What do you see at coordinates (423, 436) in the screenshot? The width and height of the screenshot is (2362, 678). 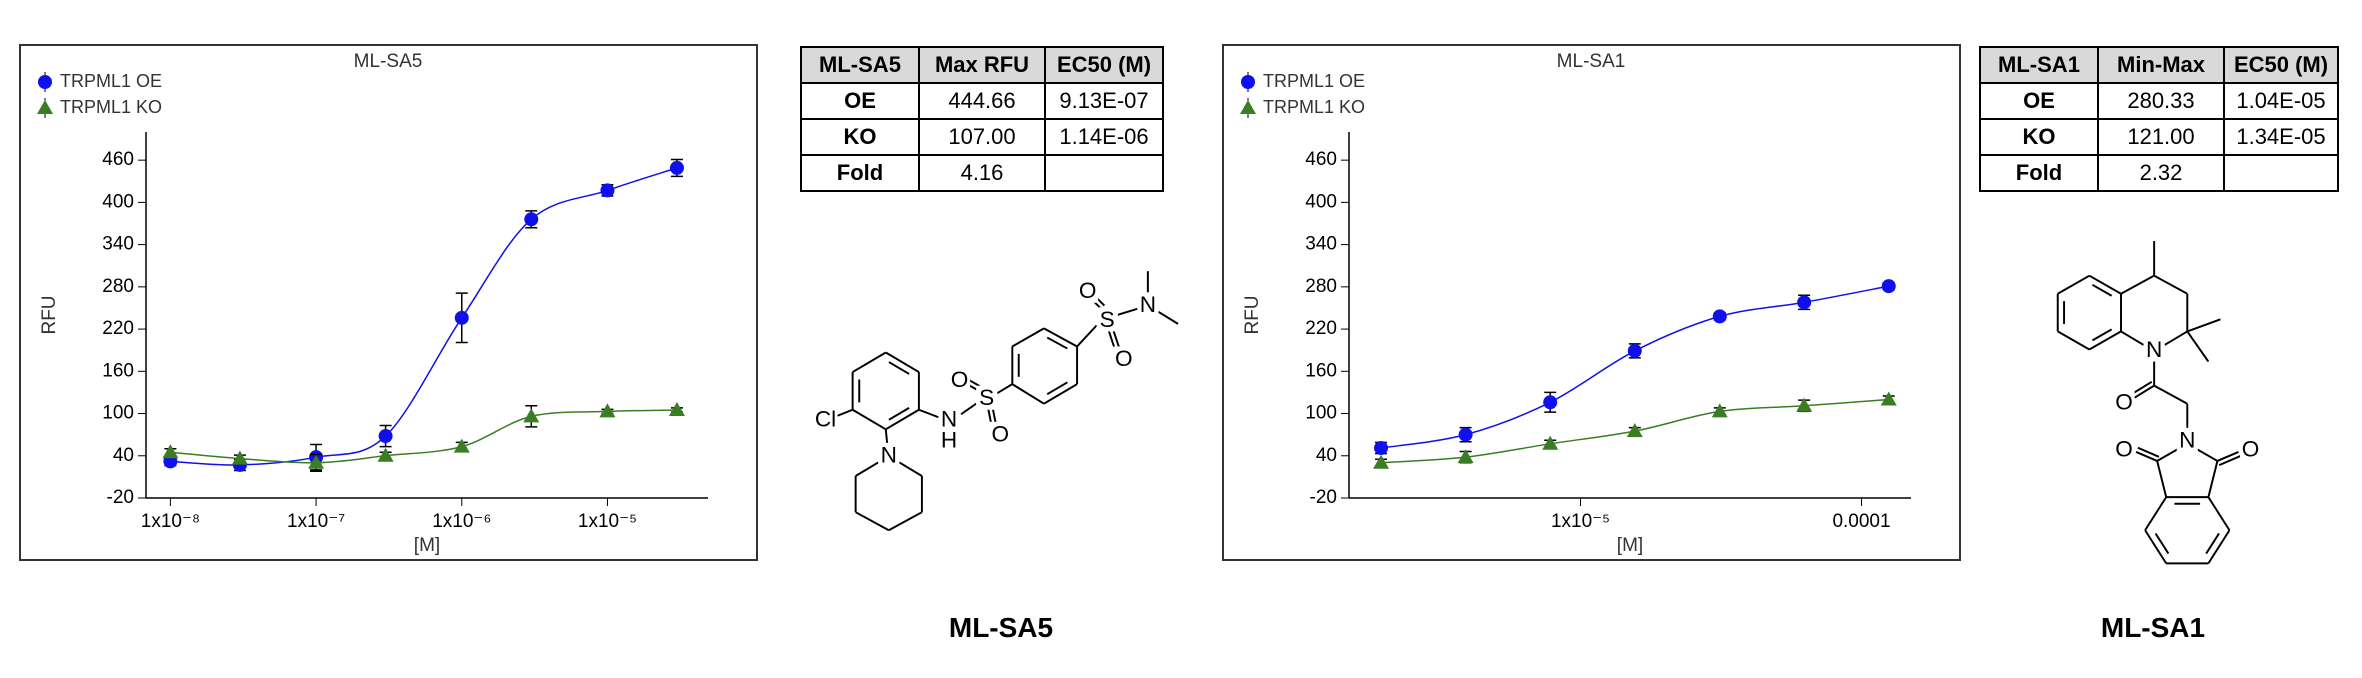 I see `fit-line` at bounding box center [423, 436].